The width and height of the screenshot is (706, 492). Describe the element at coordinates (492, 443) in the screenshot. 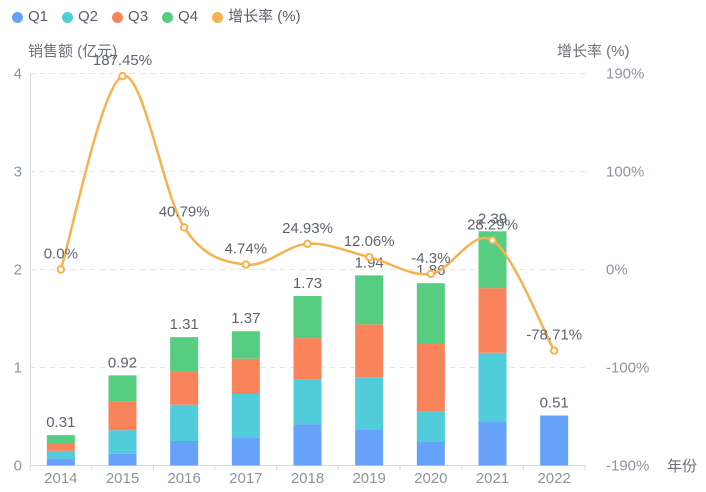

I see `bar-segment-2021-q1` at that location.